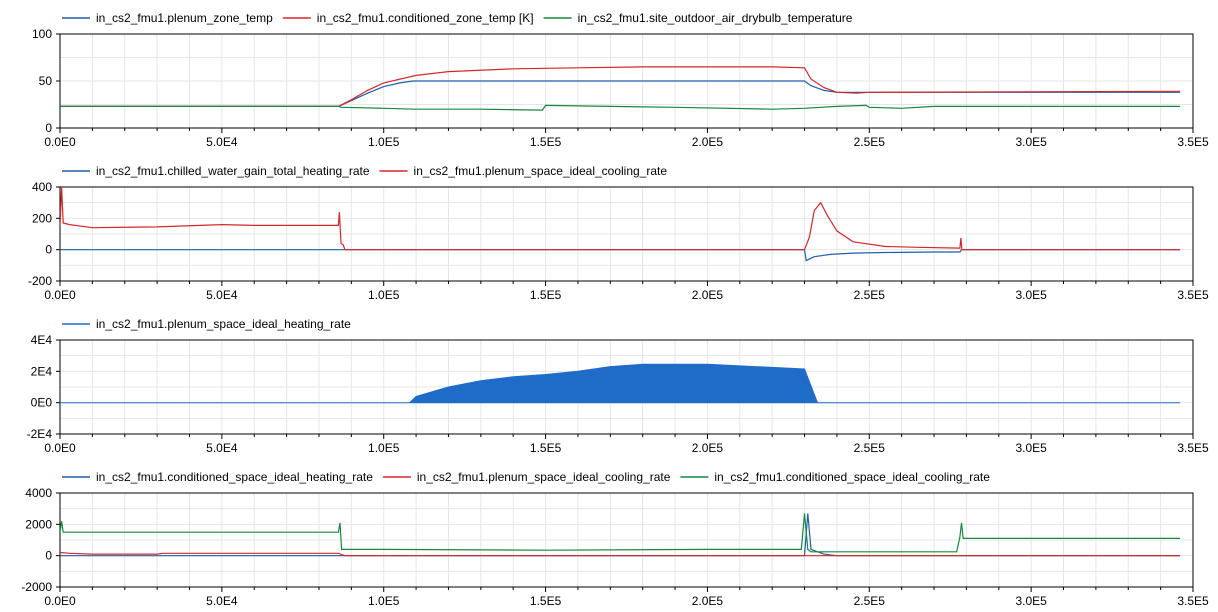  What do you see at coordinates (46, 81) in the screenshot?
I see `y-tick-label: 50` at bounding box center [46, 81].